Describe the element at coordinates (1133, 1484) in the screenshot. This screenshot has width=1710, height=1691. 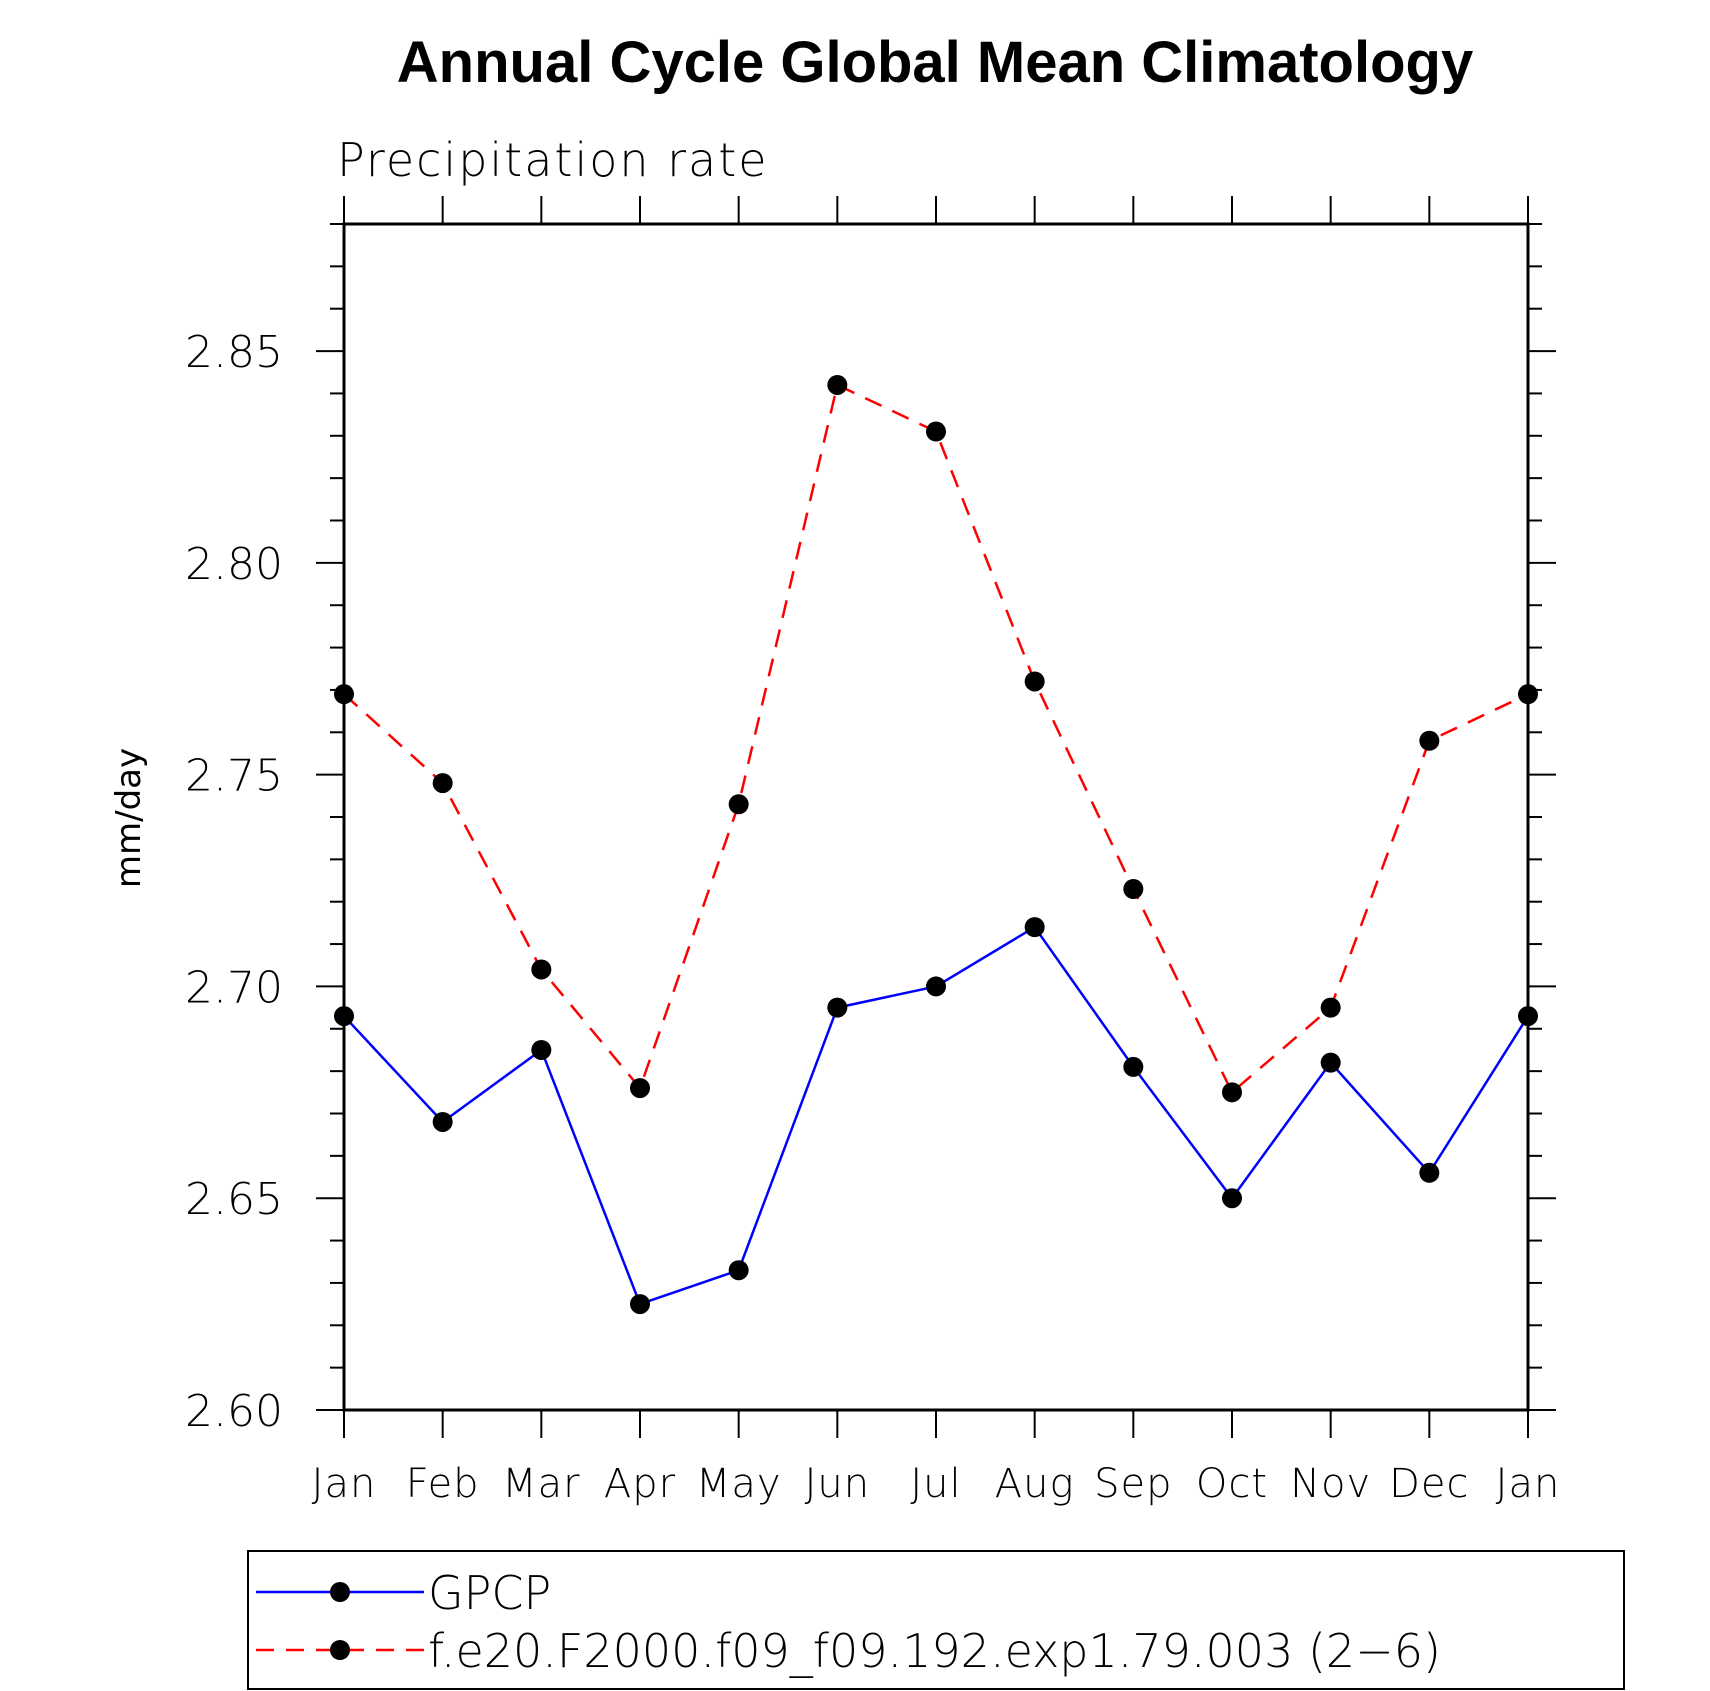
I see `x-tick-label: Sep` at that location.